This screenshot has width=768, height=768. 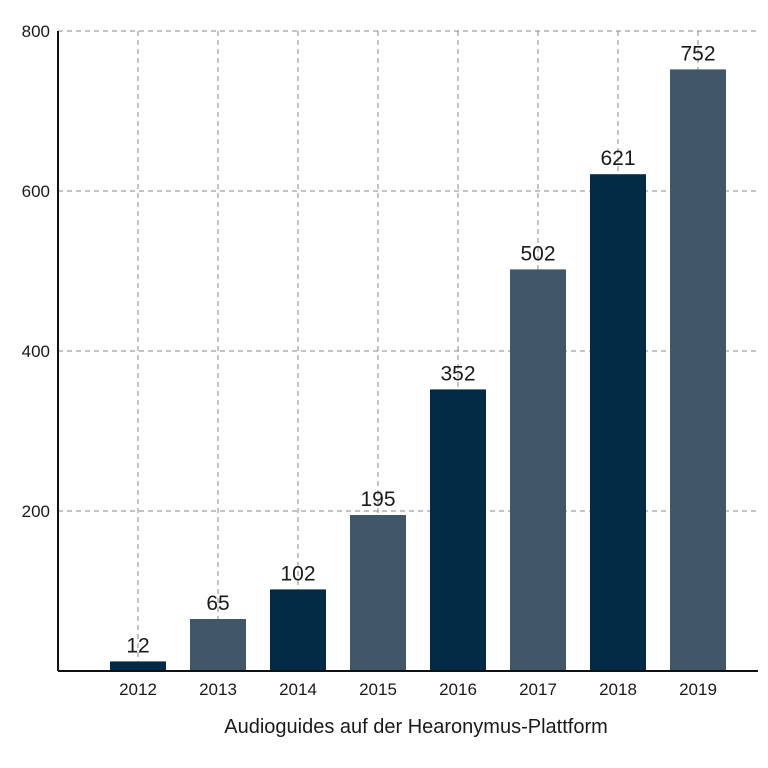 What do you see at coordinates (218, 645) in the screenshot?
I see `bar-2013` at bounding box center [218, 645].